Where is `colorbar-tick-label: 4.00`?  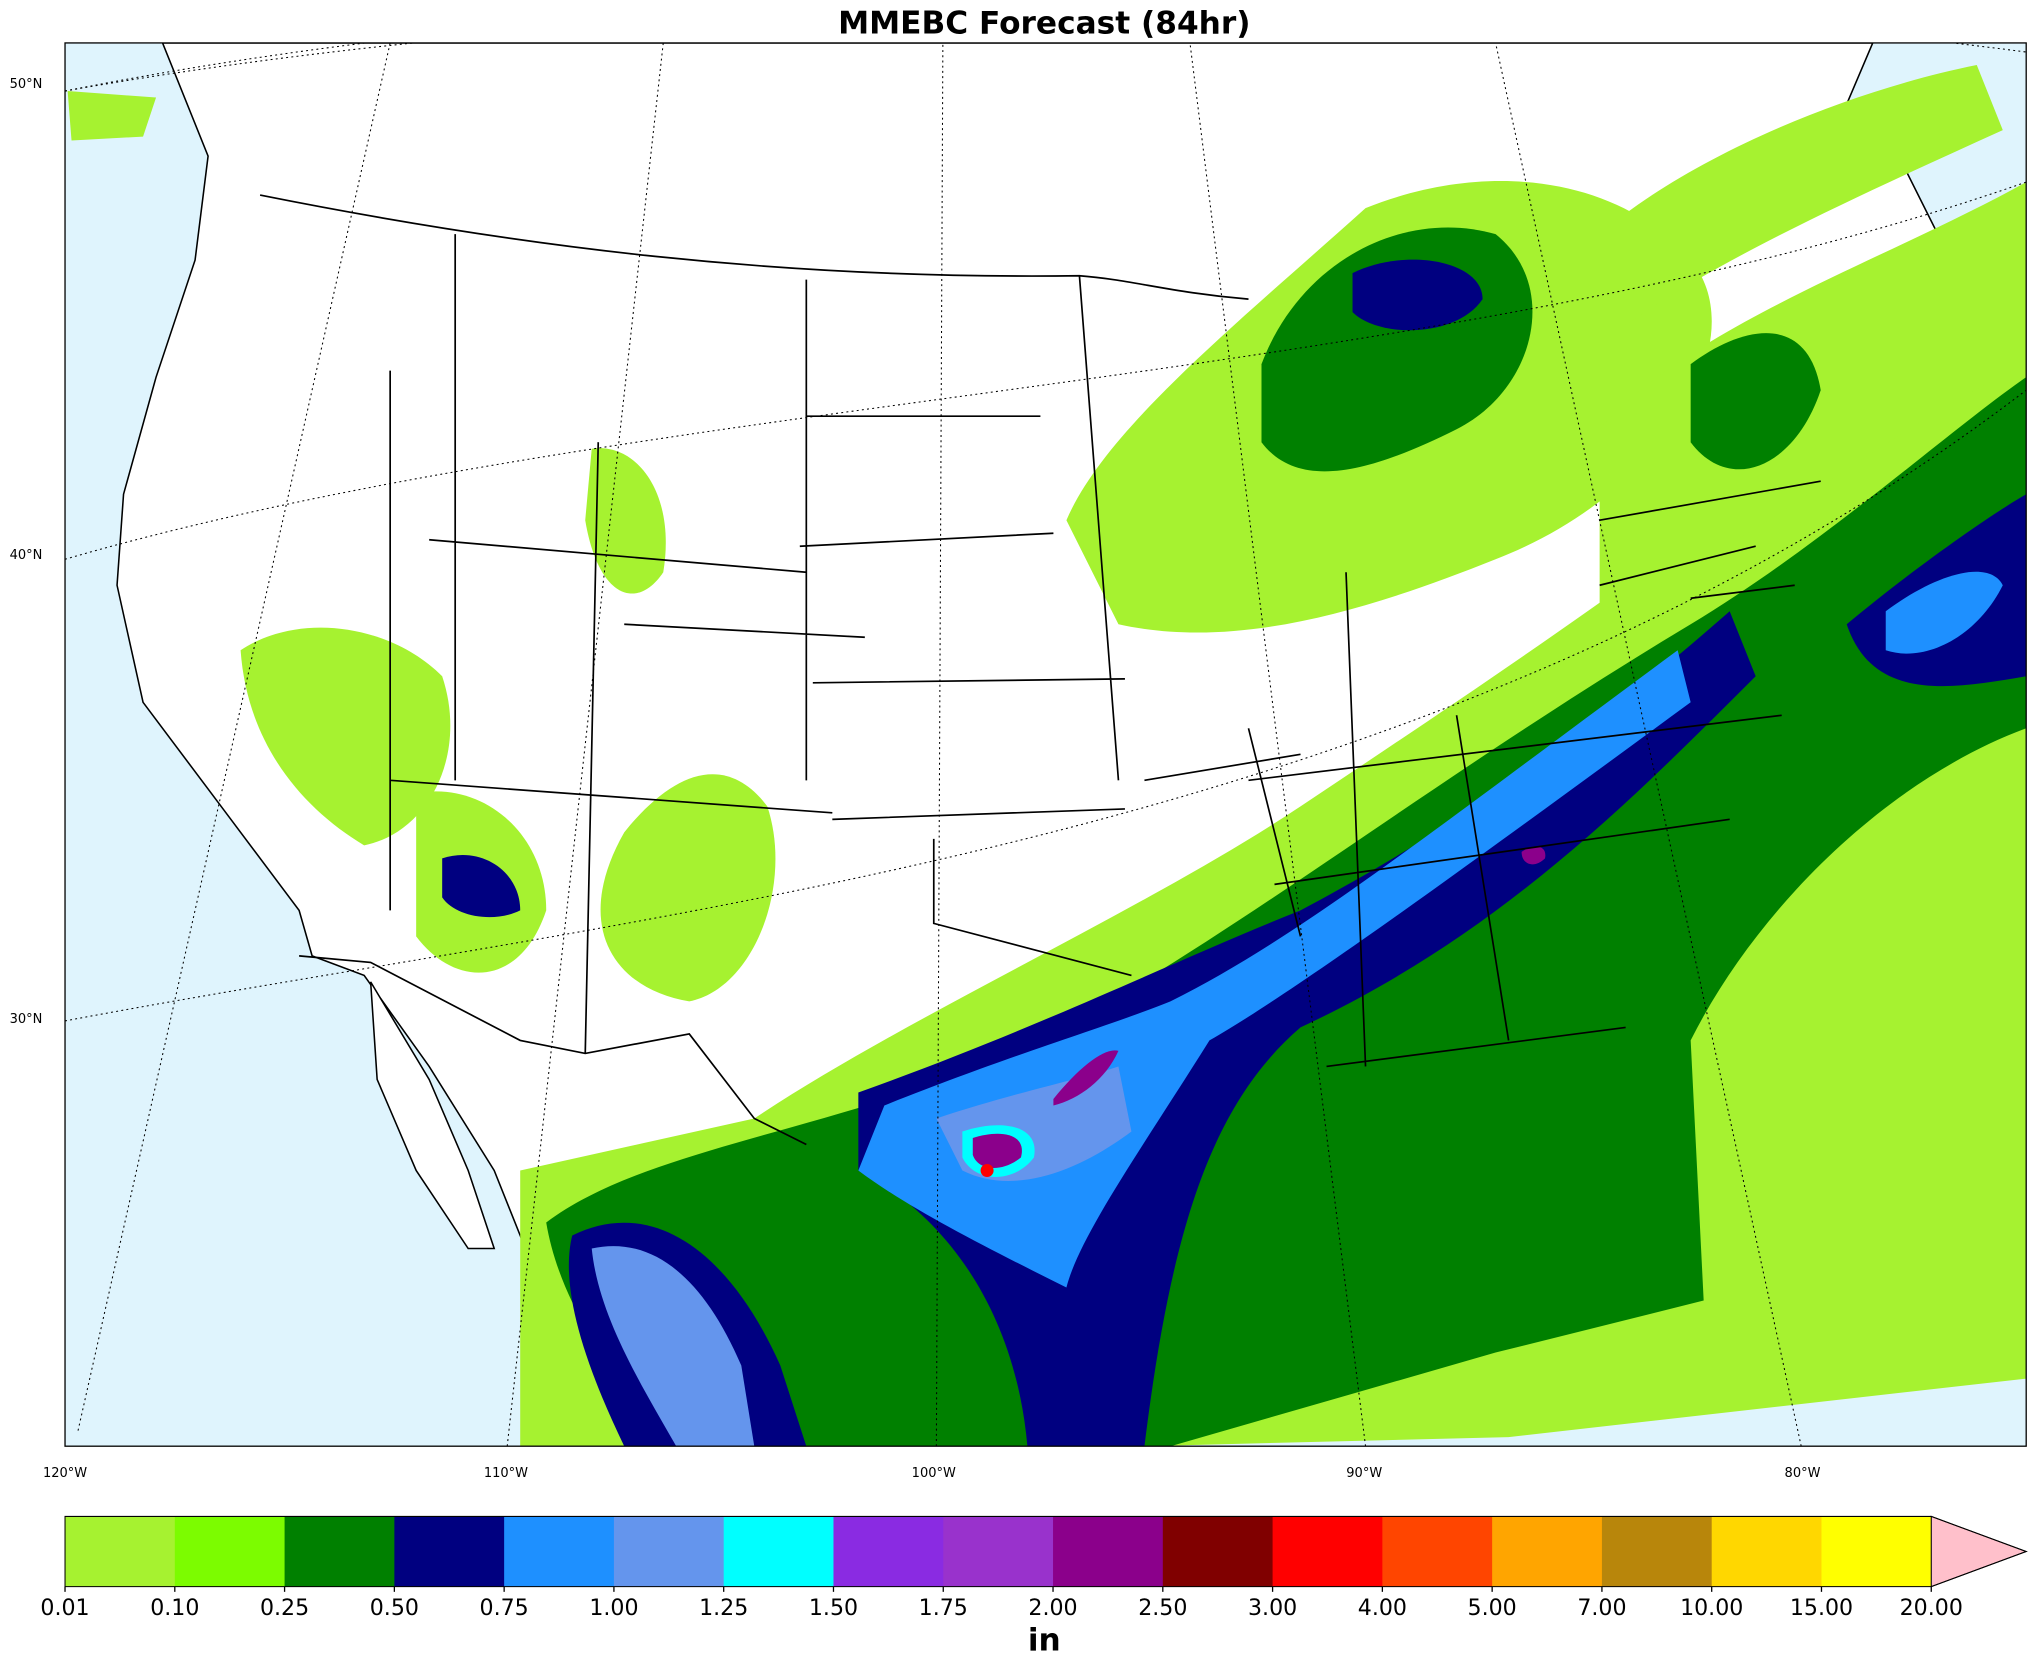 colorbar-tick-label: 4.00 is located at coordinates (1382, 1608).